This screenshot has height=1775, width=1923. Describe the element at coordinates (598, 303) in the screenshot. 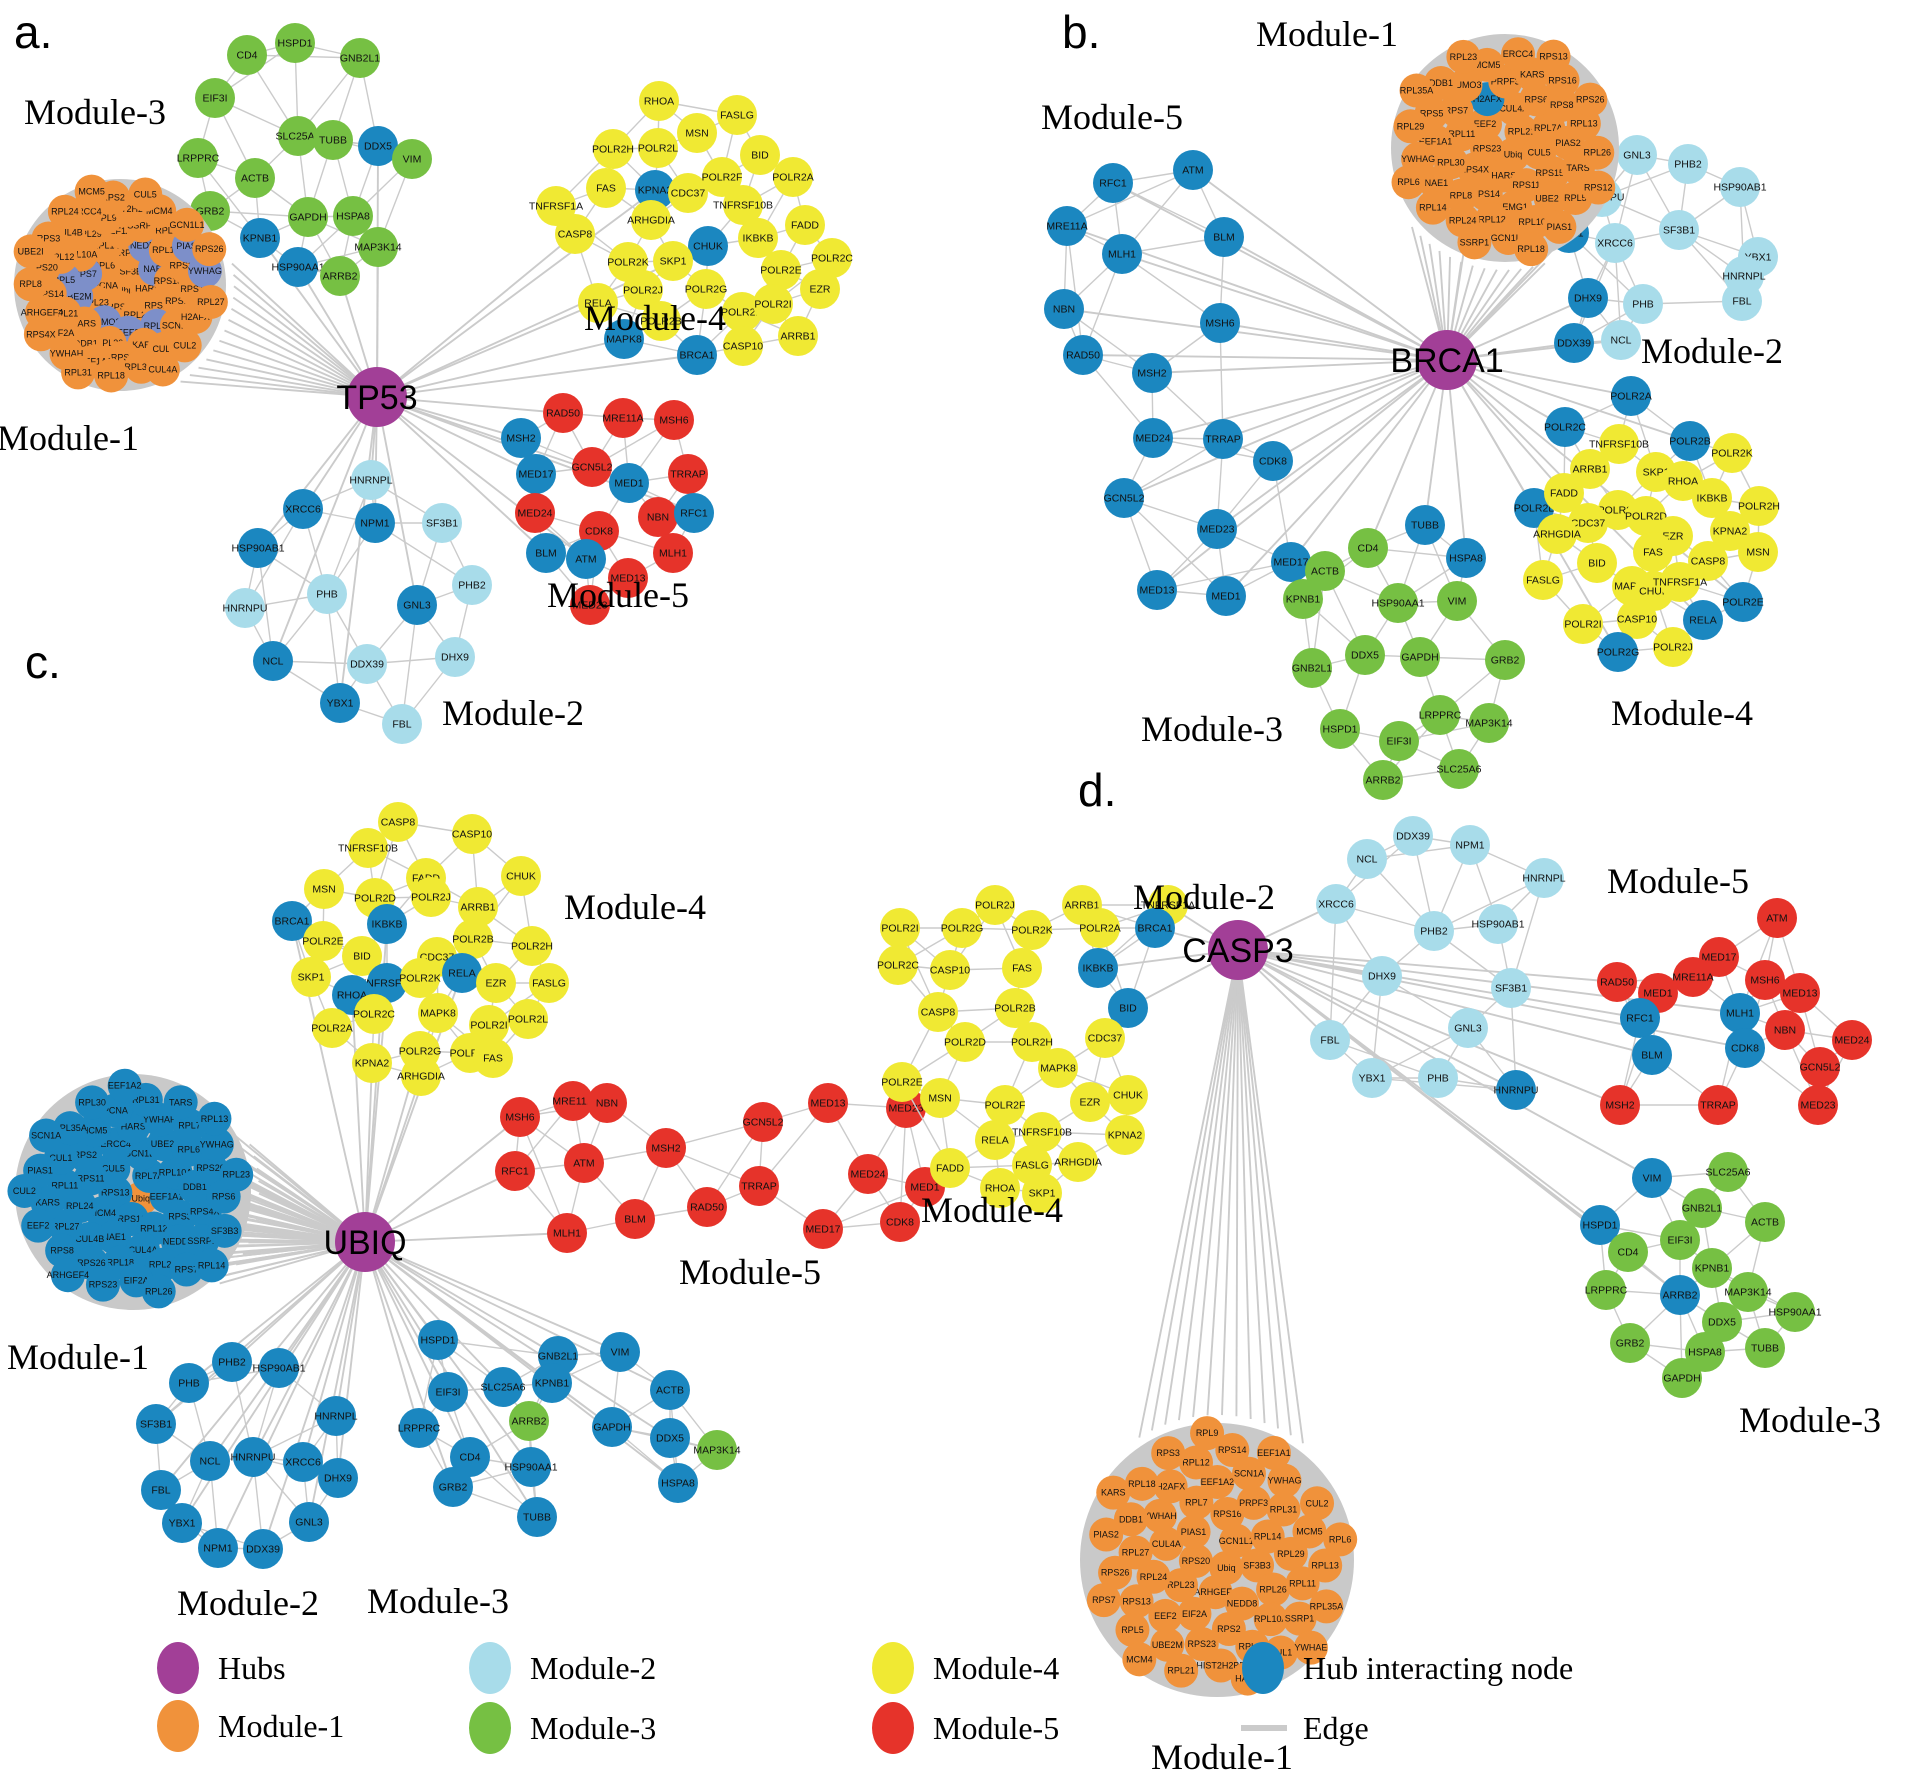

I see `node-rela: RELA` at that location.